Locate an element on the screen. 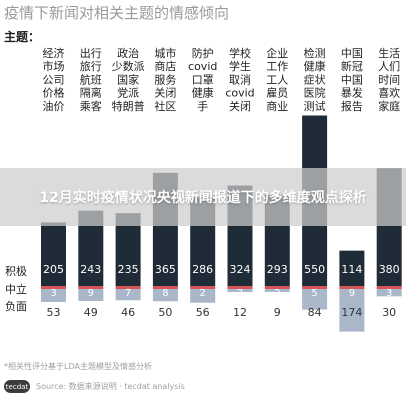 This screenshot has width=406, height=400. category-label: 政治 is located at coordinates (128, 53).